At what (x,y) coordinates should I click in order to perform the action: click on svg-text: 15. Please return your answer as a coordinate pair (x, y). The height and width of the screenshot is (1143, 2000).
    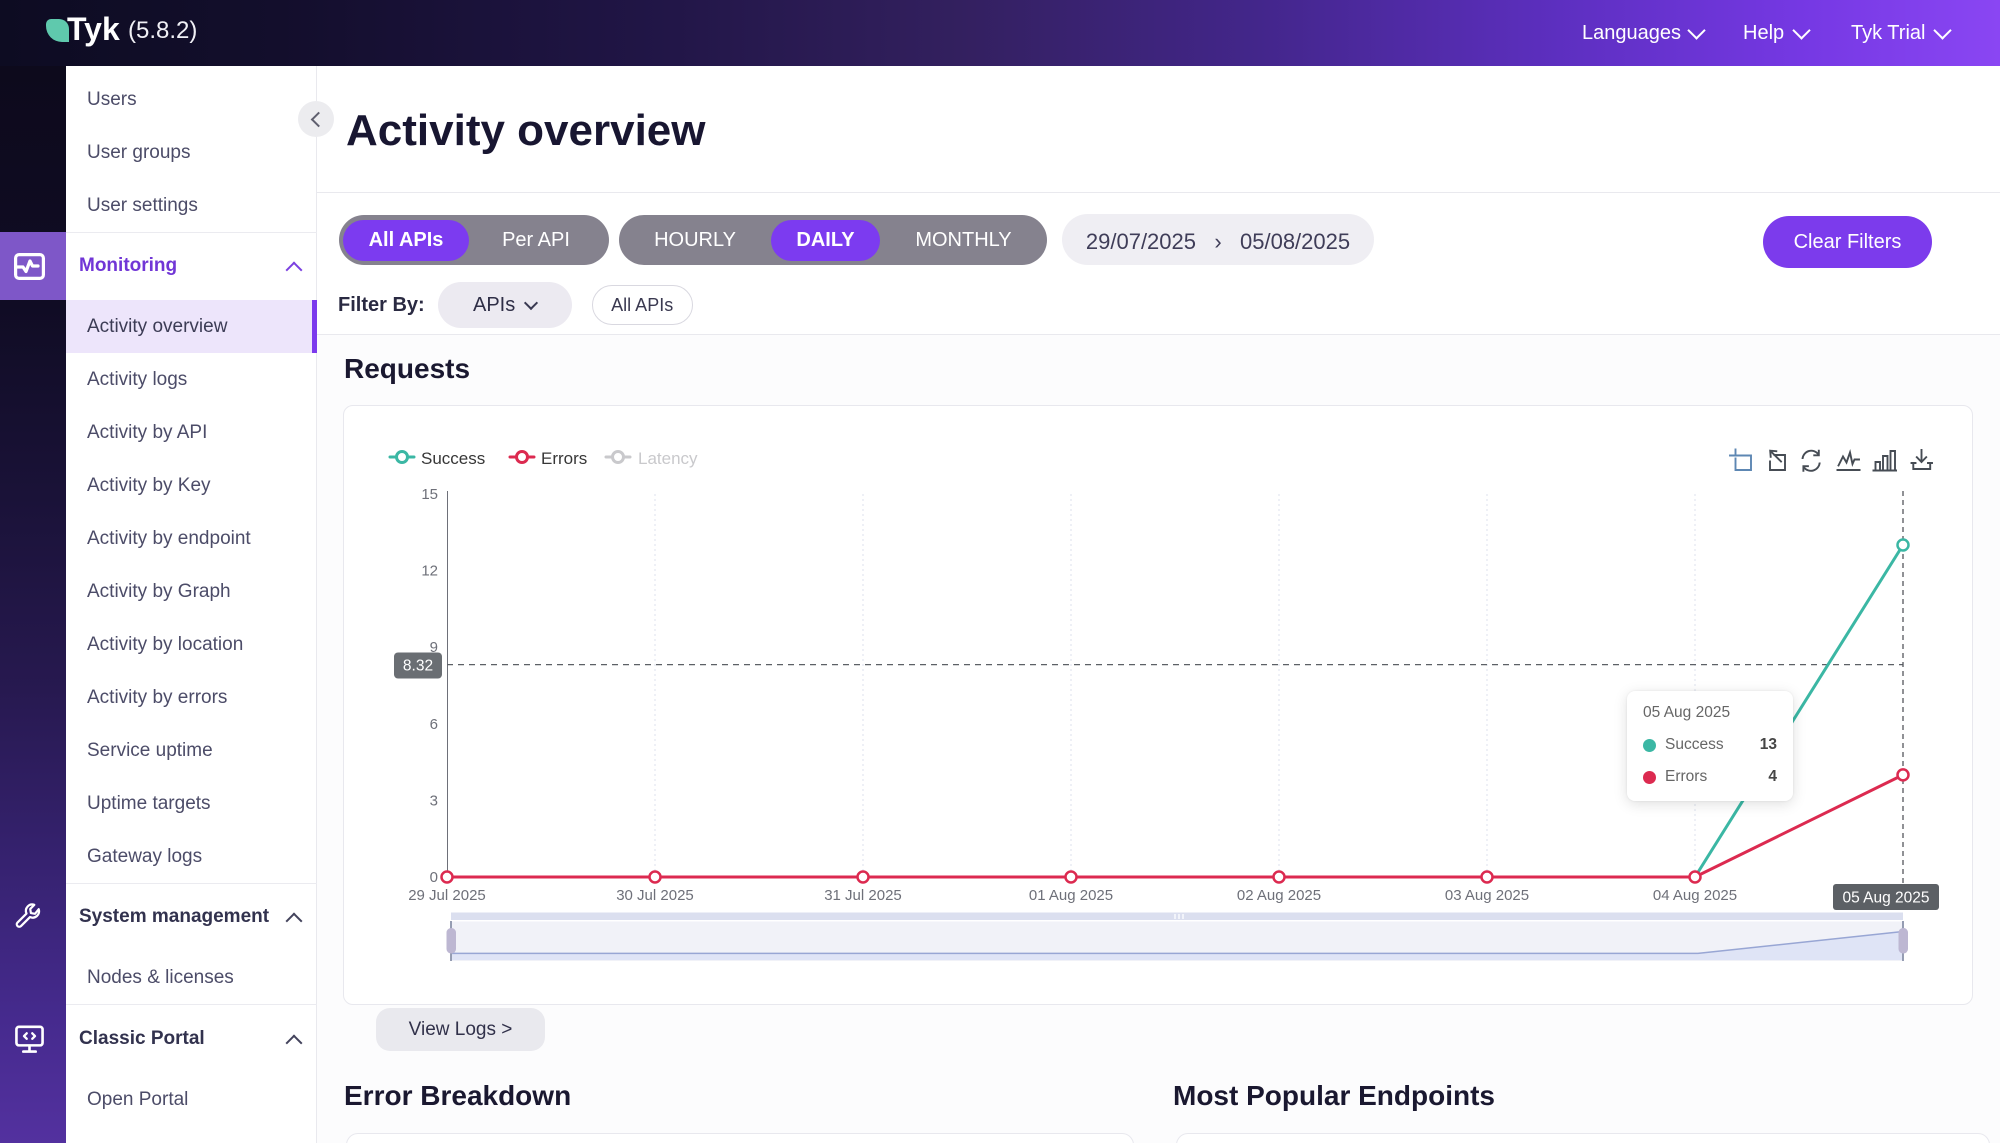
    Looking at the image, I should click on (429, 494).